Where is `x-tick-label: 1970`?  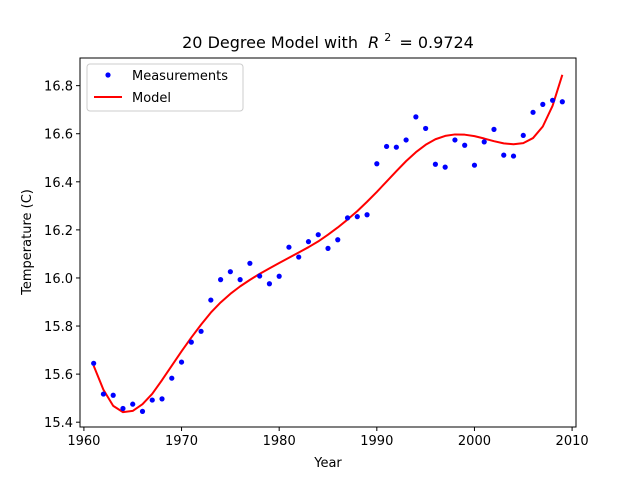 x-tick-label: 1970 is located at coordinates (181, 441).